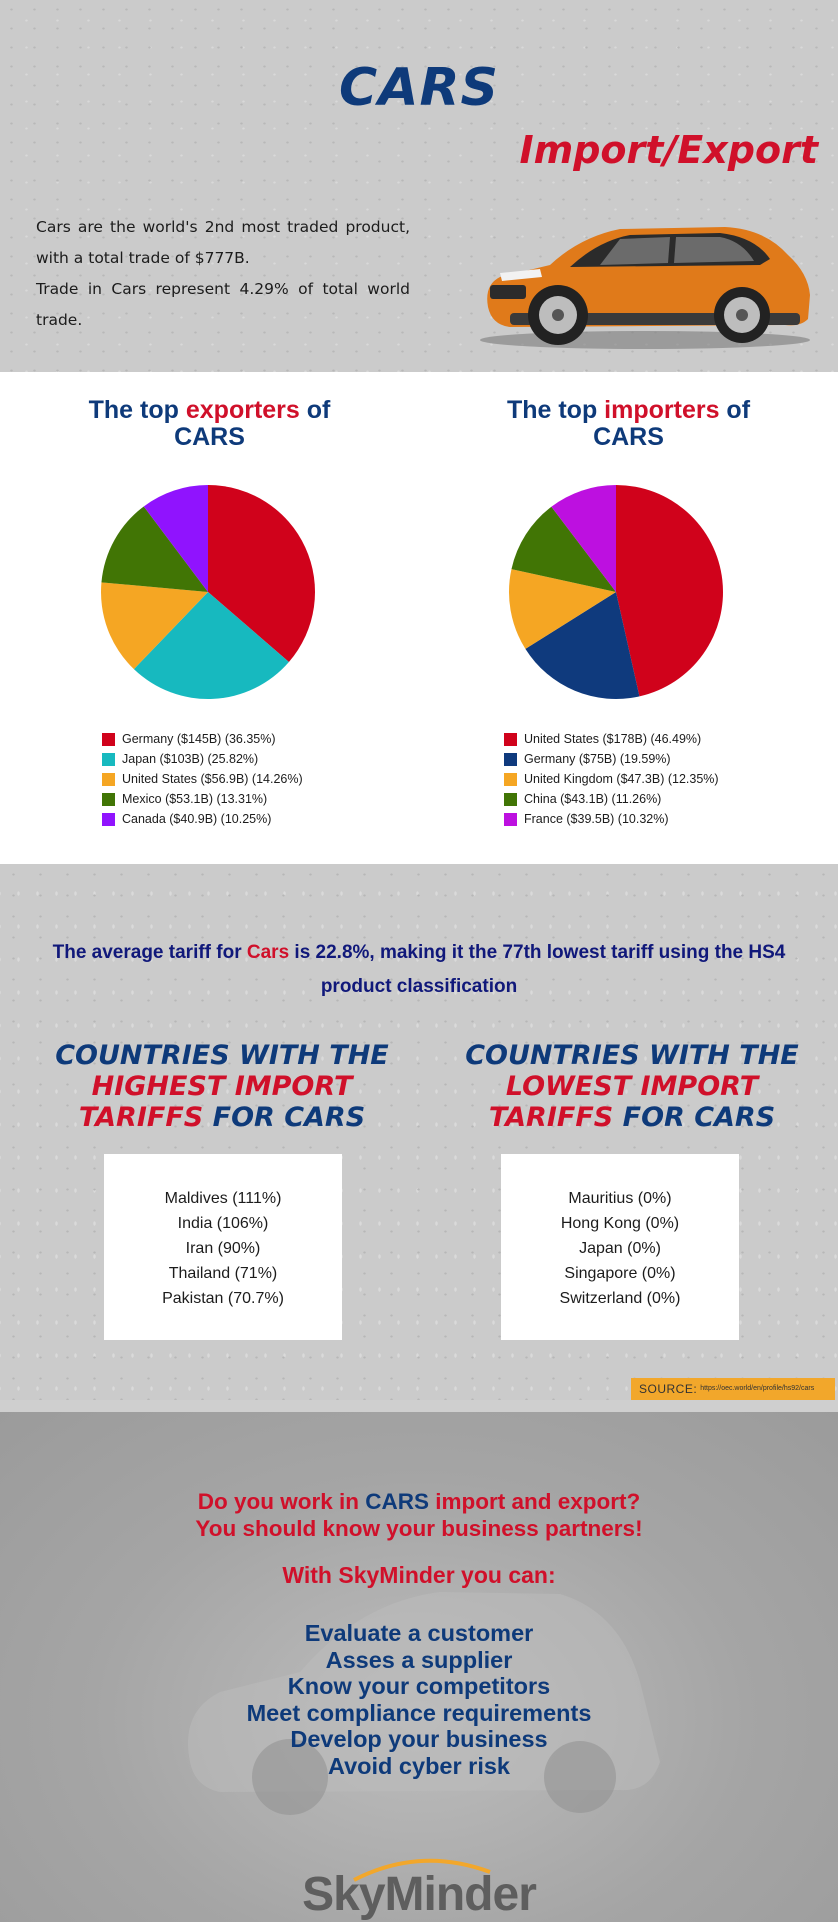 This screenshot has height=1922, width=838. Describe the element at coordinates (757, 1388) in the screenshot. I see `source-link: https://oec.world/en/profile/hs92/cars` at that location.